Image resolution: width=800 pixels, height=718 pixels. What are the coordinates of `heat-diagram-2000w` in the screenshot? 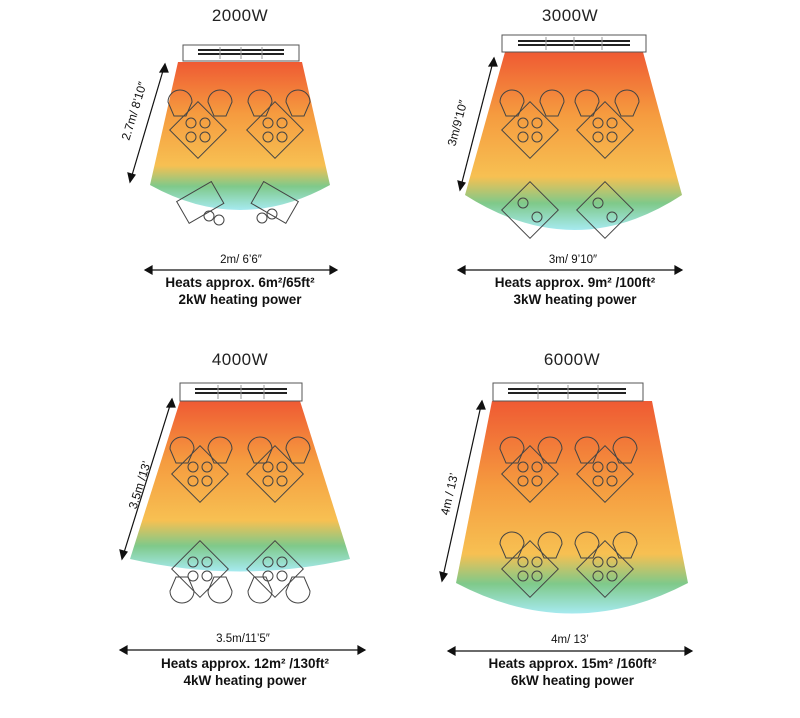 It's located at (233, 160).